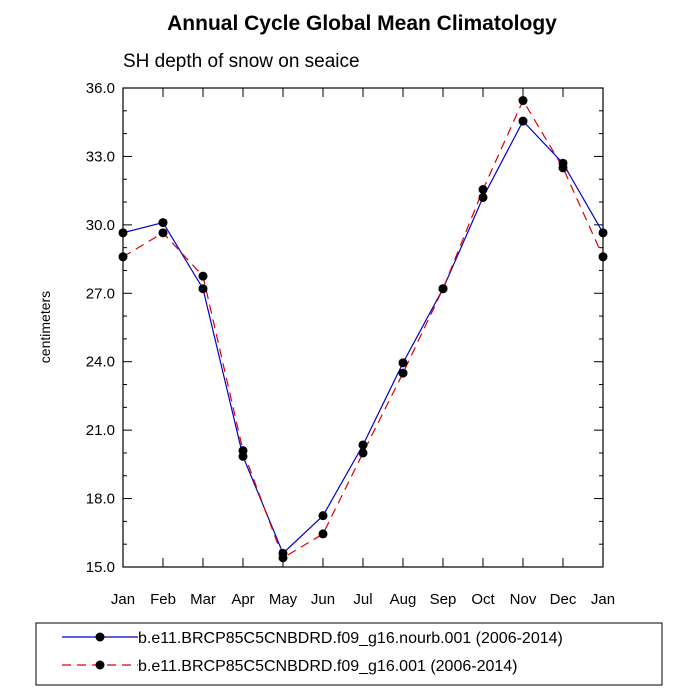 The height and width of the screenshot is (700, 700). I want to click on y-tick-label: 15.0, so click(100, 567).